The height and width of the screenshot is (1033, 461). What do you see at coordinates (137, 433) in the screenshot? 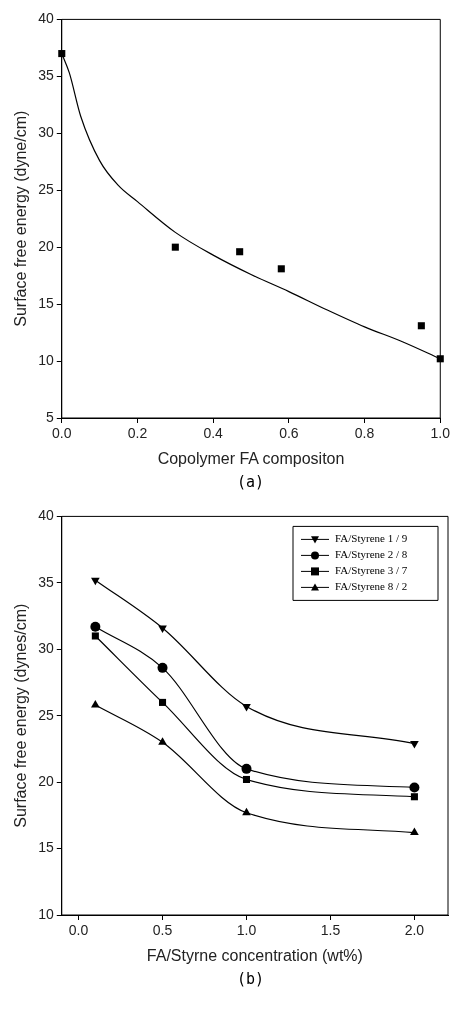
I see `x-tick-label: 0.2` at bounding box center [137, 433].